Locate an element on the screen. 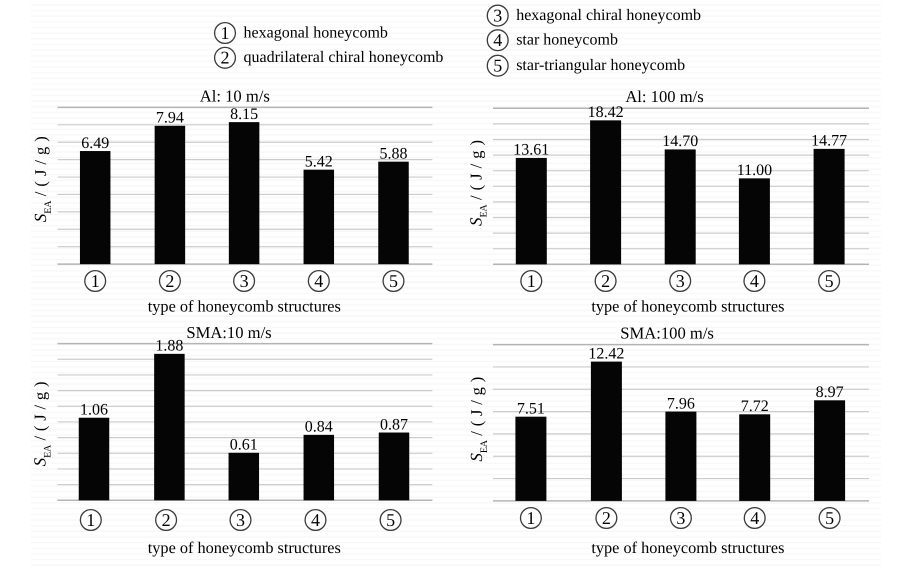 This screenshot has height=575, width=909. svg-text: 7.96 is located at coordinates (681, 403).